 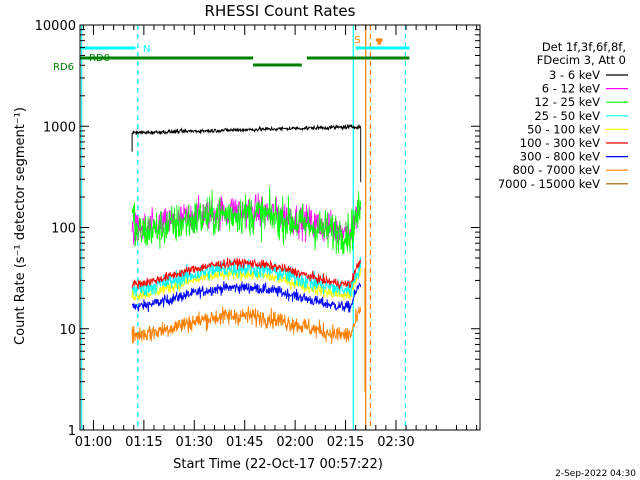 I want to click on legend-label-25-50keV: 25 - 50 keV, so click(x=567, y=116).